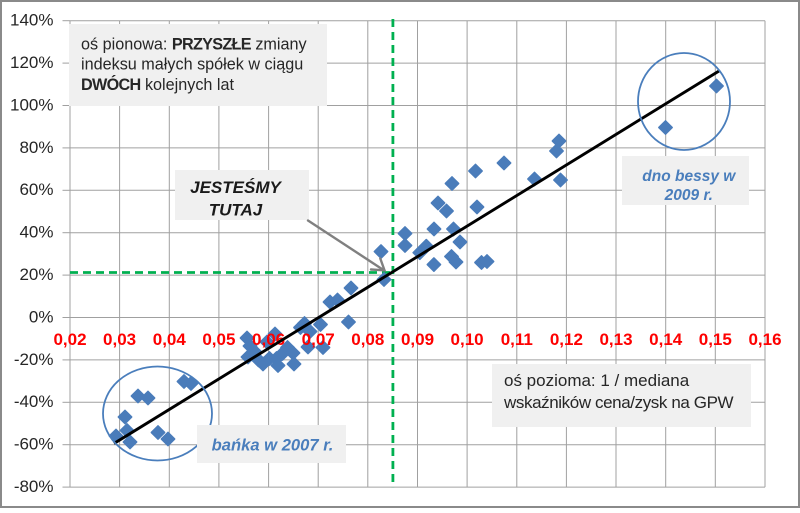 The image size is (800, 513). Describe the element at coordinates (170, 339) in the screenshot. I see `svg-text: 0,04` at that location.